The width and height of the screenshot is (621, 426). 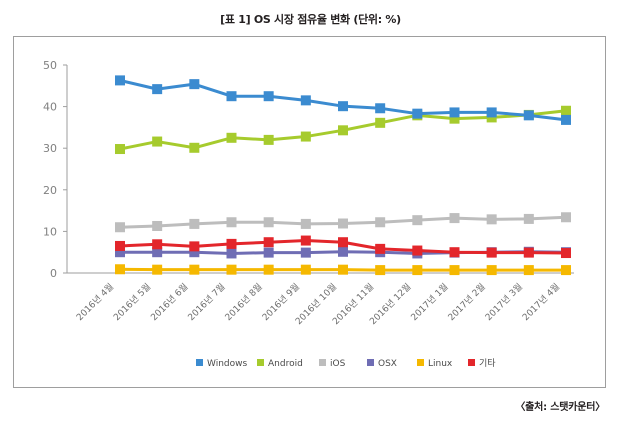 I want to click on x-tick-label: 2016년 8월, so click(x=243, y=302).